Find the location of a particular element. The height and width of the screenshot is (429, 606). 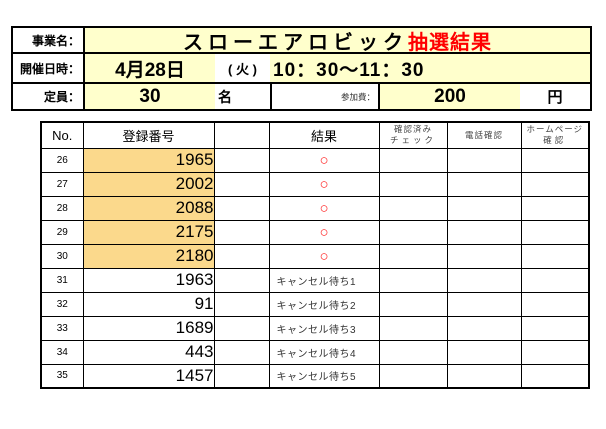

table-header-row: No. 登録番号 結果 確認済み チェック 電話確認 ホームページ 確認 is located at coordinates (315, 135).